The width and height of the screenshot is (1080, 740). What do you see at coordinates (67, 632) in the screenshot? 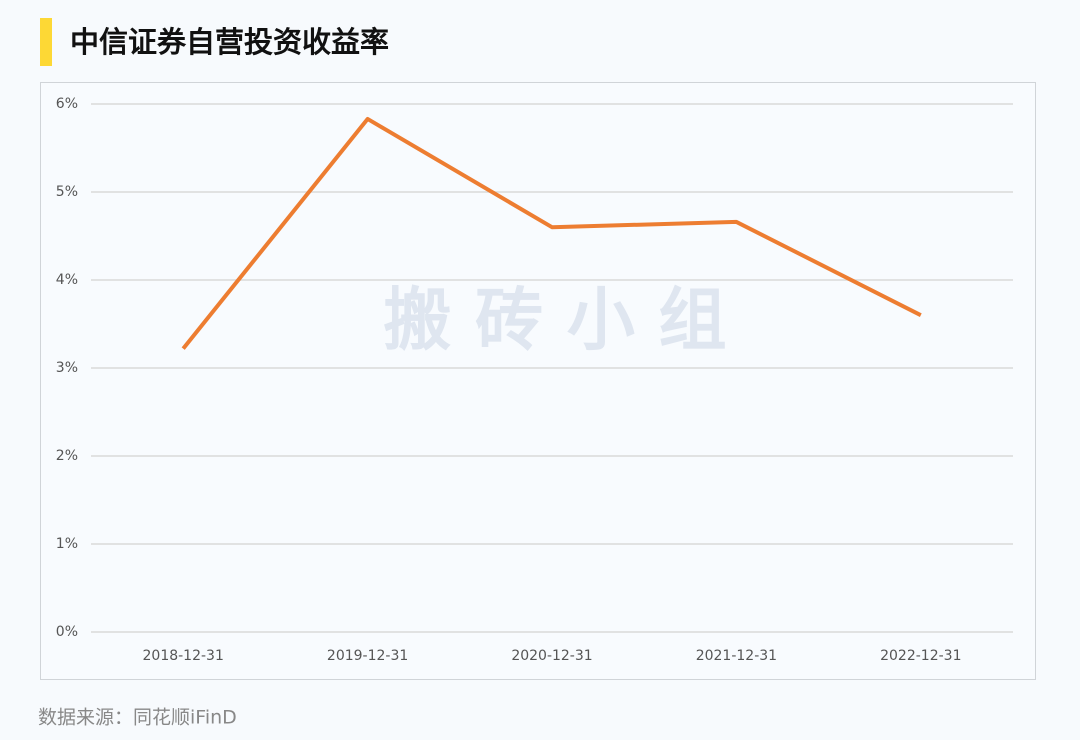
I see `y-tick-label: 0%` at bounding box center [67, 632].